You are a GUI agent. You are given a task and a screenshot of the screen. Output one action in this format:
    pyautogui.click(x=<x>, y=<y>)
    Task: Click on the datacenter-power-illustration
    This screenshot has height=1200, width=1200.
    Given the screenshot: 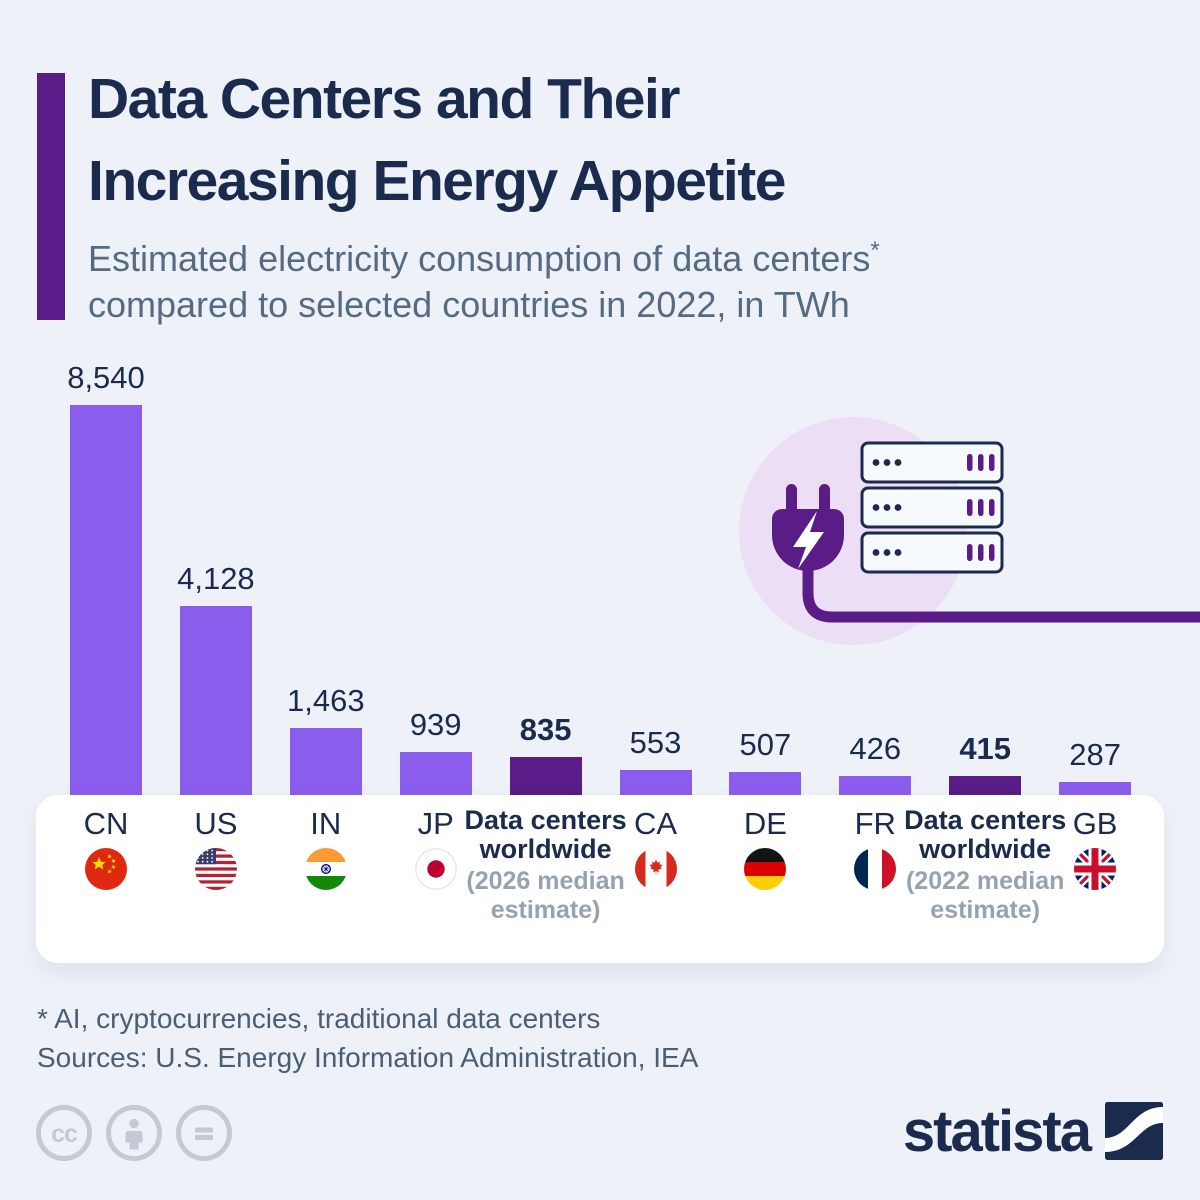 What is the action you would take?
    pyautogui.click(x=969, y=531)
    